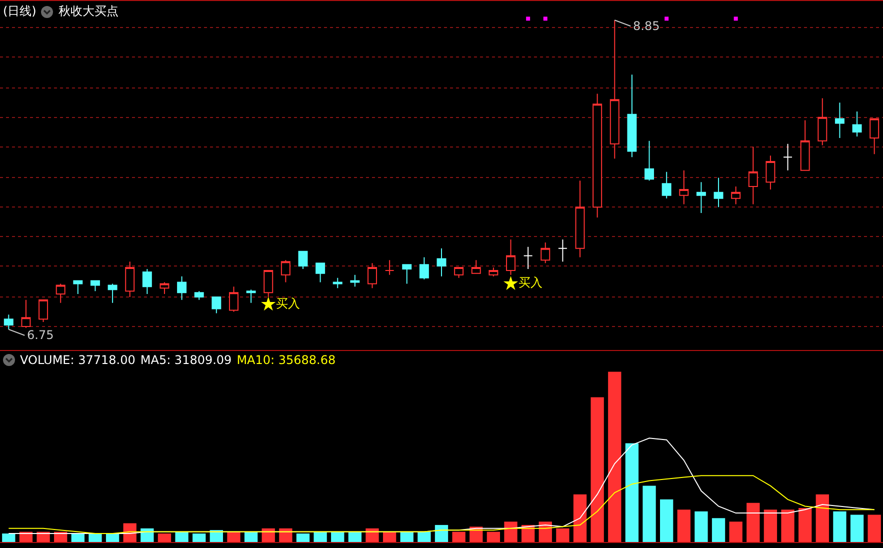  What do you see at coordinates (19, 11) in the screenshot?
I see `chart-title: (日线)` at bounding box center [19, 11].